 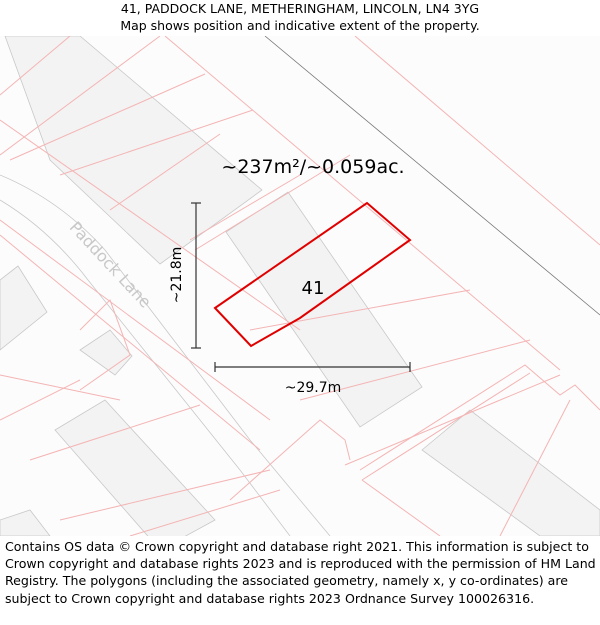 What do you see at coordinates (313, 288) in the screenshot?
I see `plot-number-label: 41` at bounding box center [313, 288].